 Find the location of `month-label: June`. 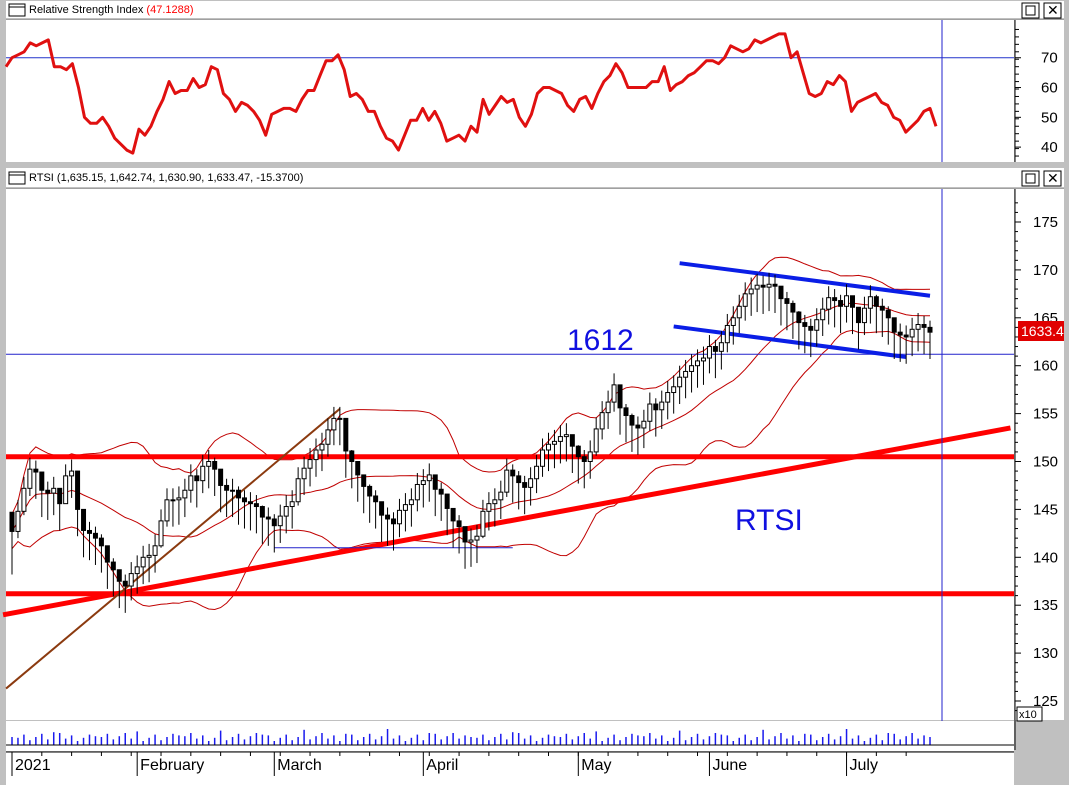

month-label: June is located at coordinates (729, 765).